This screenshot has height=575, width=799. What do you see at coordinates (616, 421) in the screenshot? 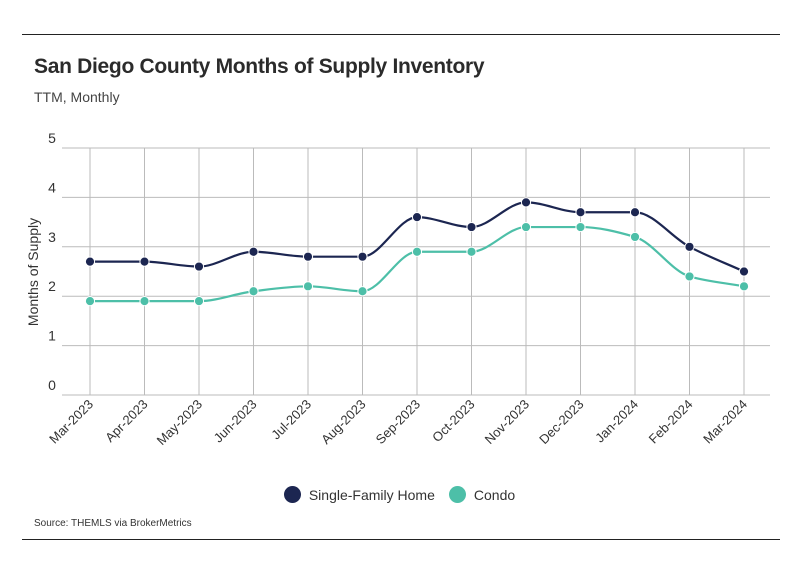
I see `x-tick-label: Jan-2024` at bounding box center [616, 421].